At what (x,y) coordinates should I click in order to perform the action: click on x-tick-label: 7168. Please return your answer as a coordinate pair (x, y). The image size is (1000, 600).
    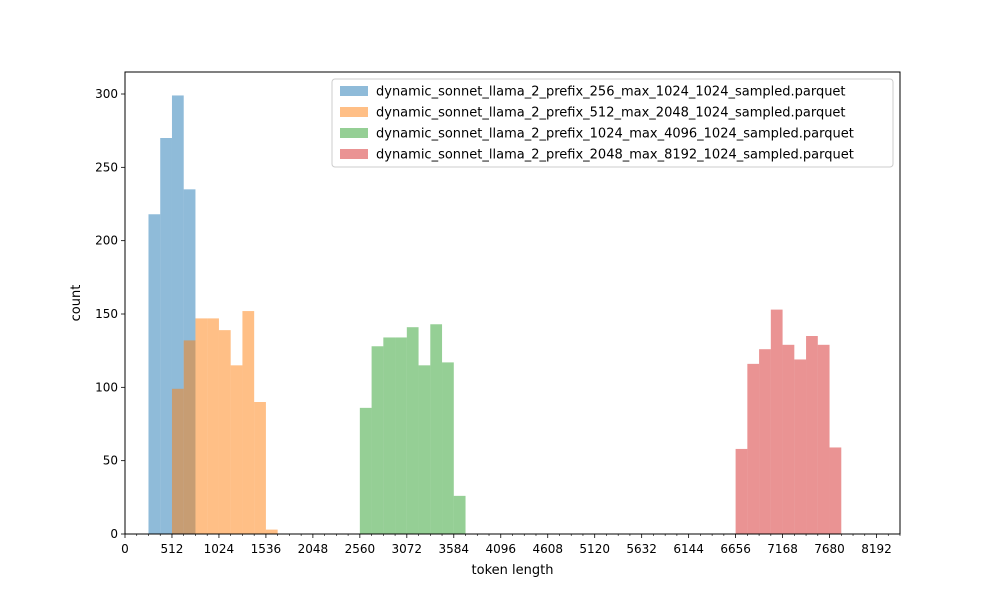
    Looking at the image, I should click on (782, 549).